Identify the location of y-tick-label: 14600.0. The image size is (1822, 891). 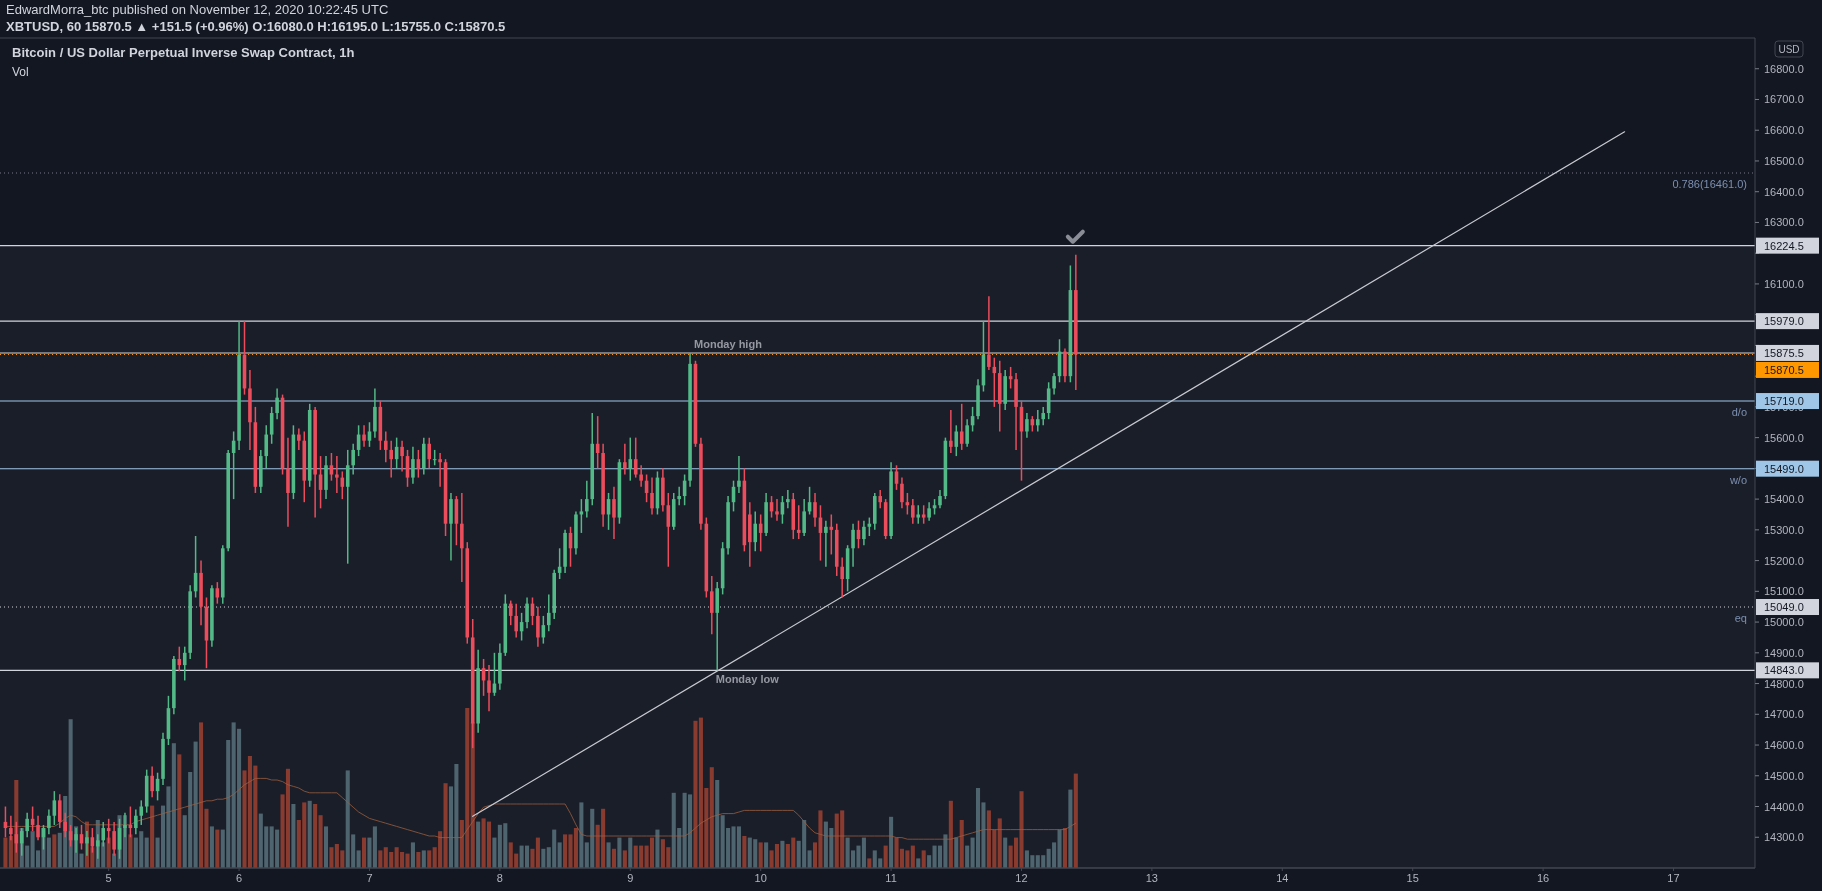
(1784, 745).